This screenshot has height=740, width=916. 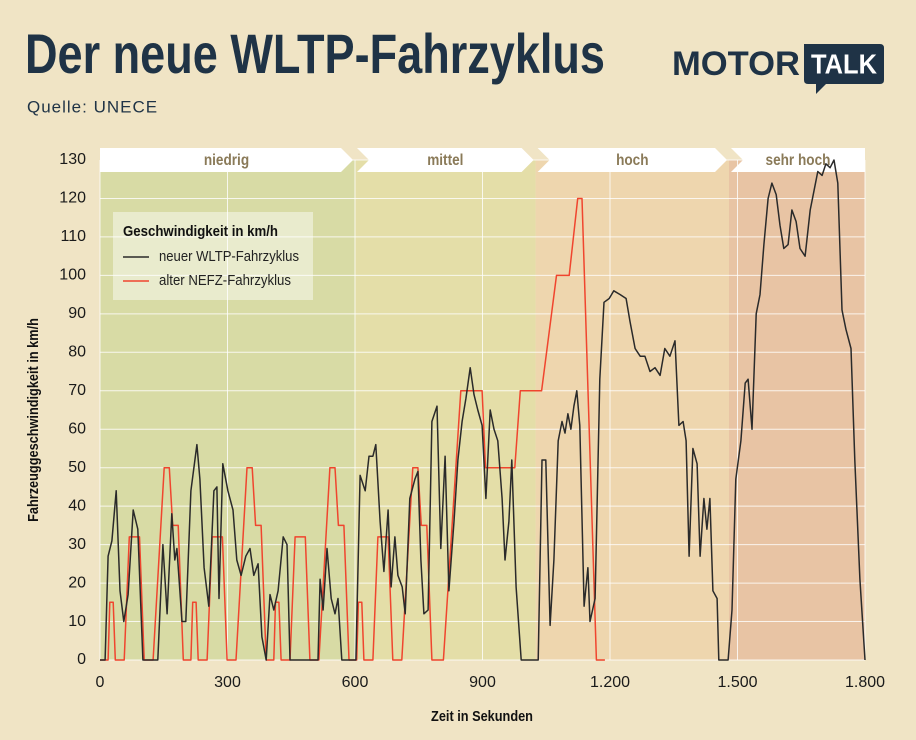 What do you see at coordinates (736, 64) in the screenshot?
I see `logo-text: MOTOR` at bounding box center [736, 64].